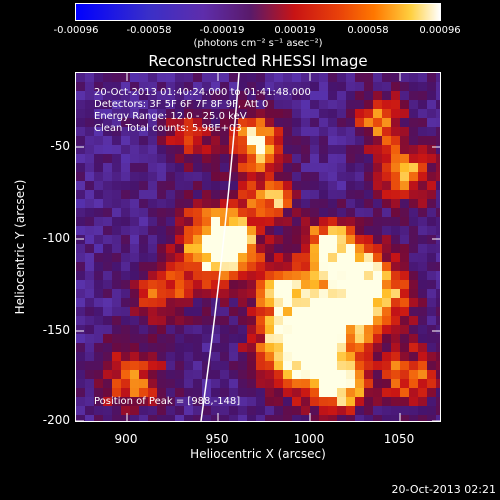  Describe the element at coordinates (167, 401) in the screenshot. I see `info-peak-position: Position of Peak = [988,-148]` at that location.